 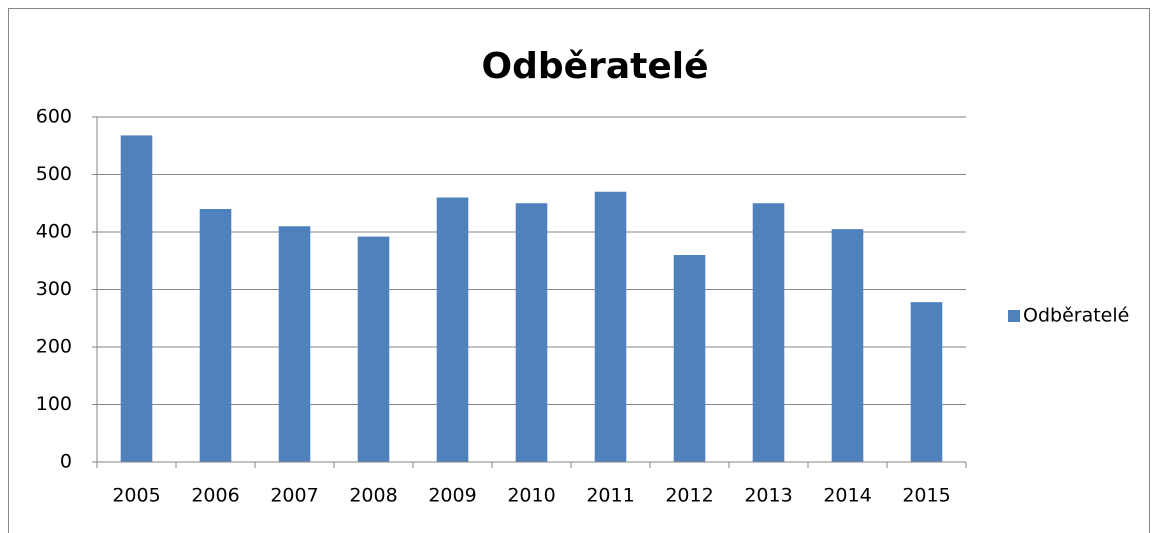 I want to click on x-tick-label: 2008, so click(x=373, y=496).